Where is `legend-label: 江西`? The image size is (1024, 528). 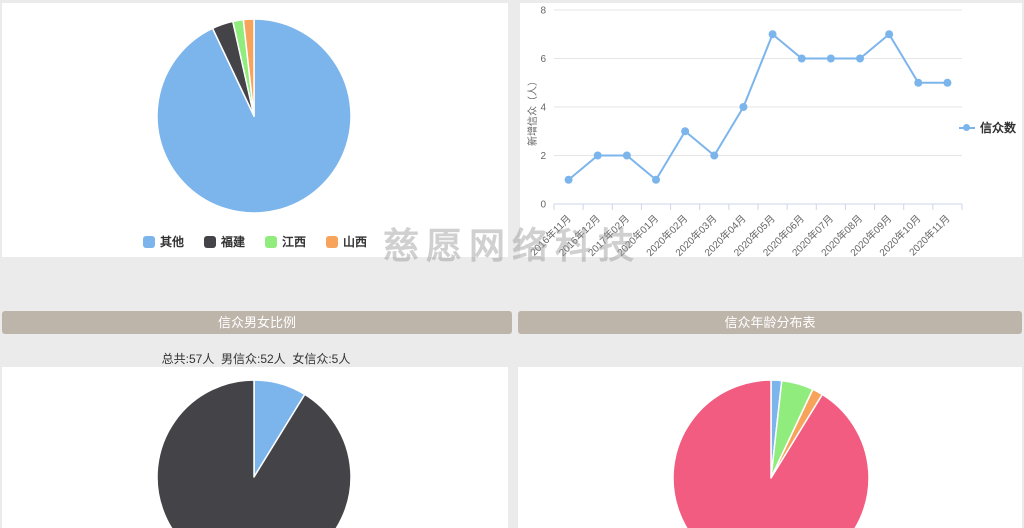 legend-label: 江西 is located at coordinates (294, 242).